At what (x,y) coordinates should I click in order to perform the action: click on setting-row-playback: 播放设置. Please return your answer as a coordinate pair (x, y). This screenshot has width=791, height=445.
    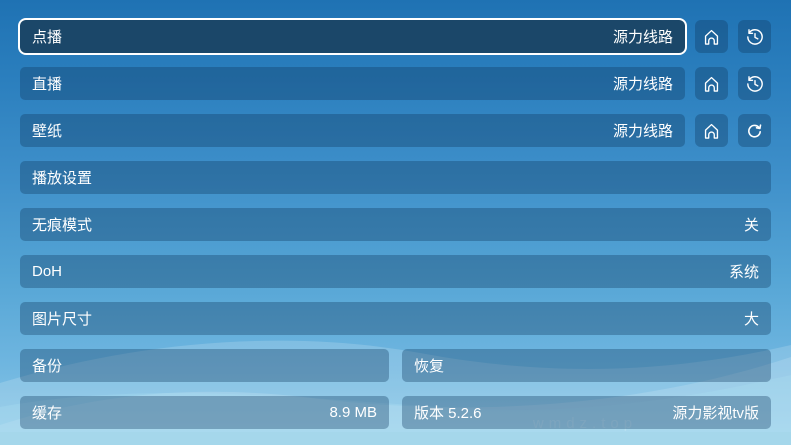
    Looking at the image, I should click on (395, 177).